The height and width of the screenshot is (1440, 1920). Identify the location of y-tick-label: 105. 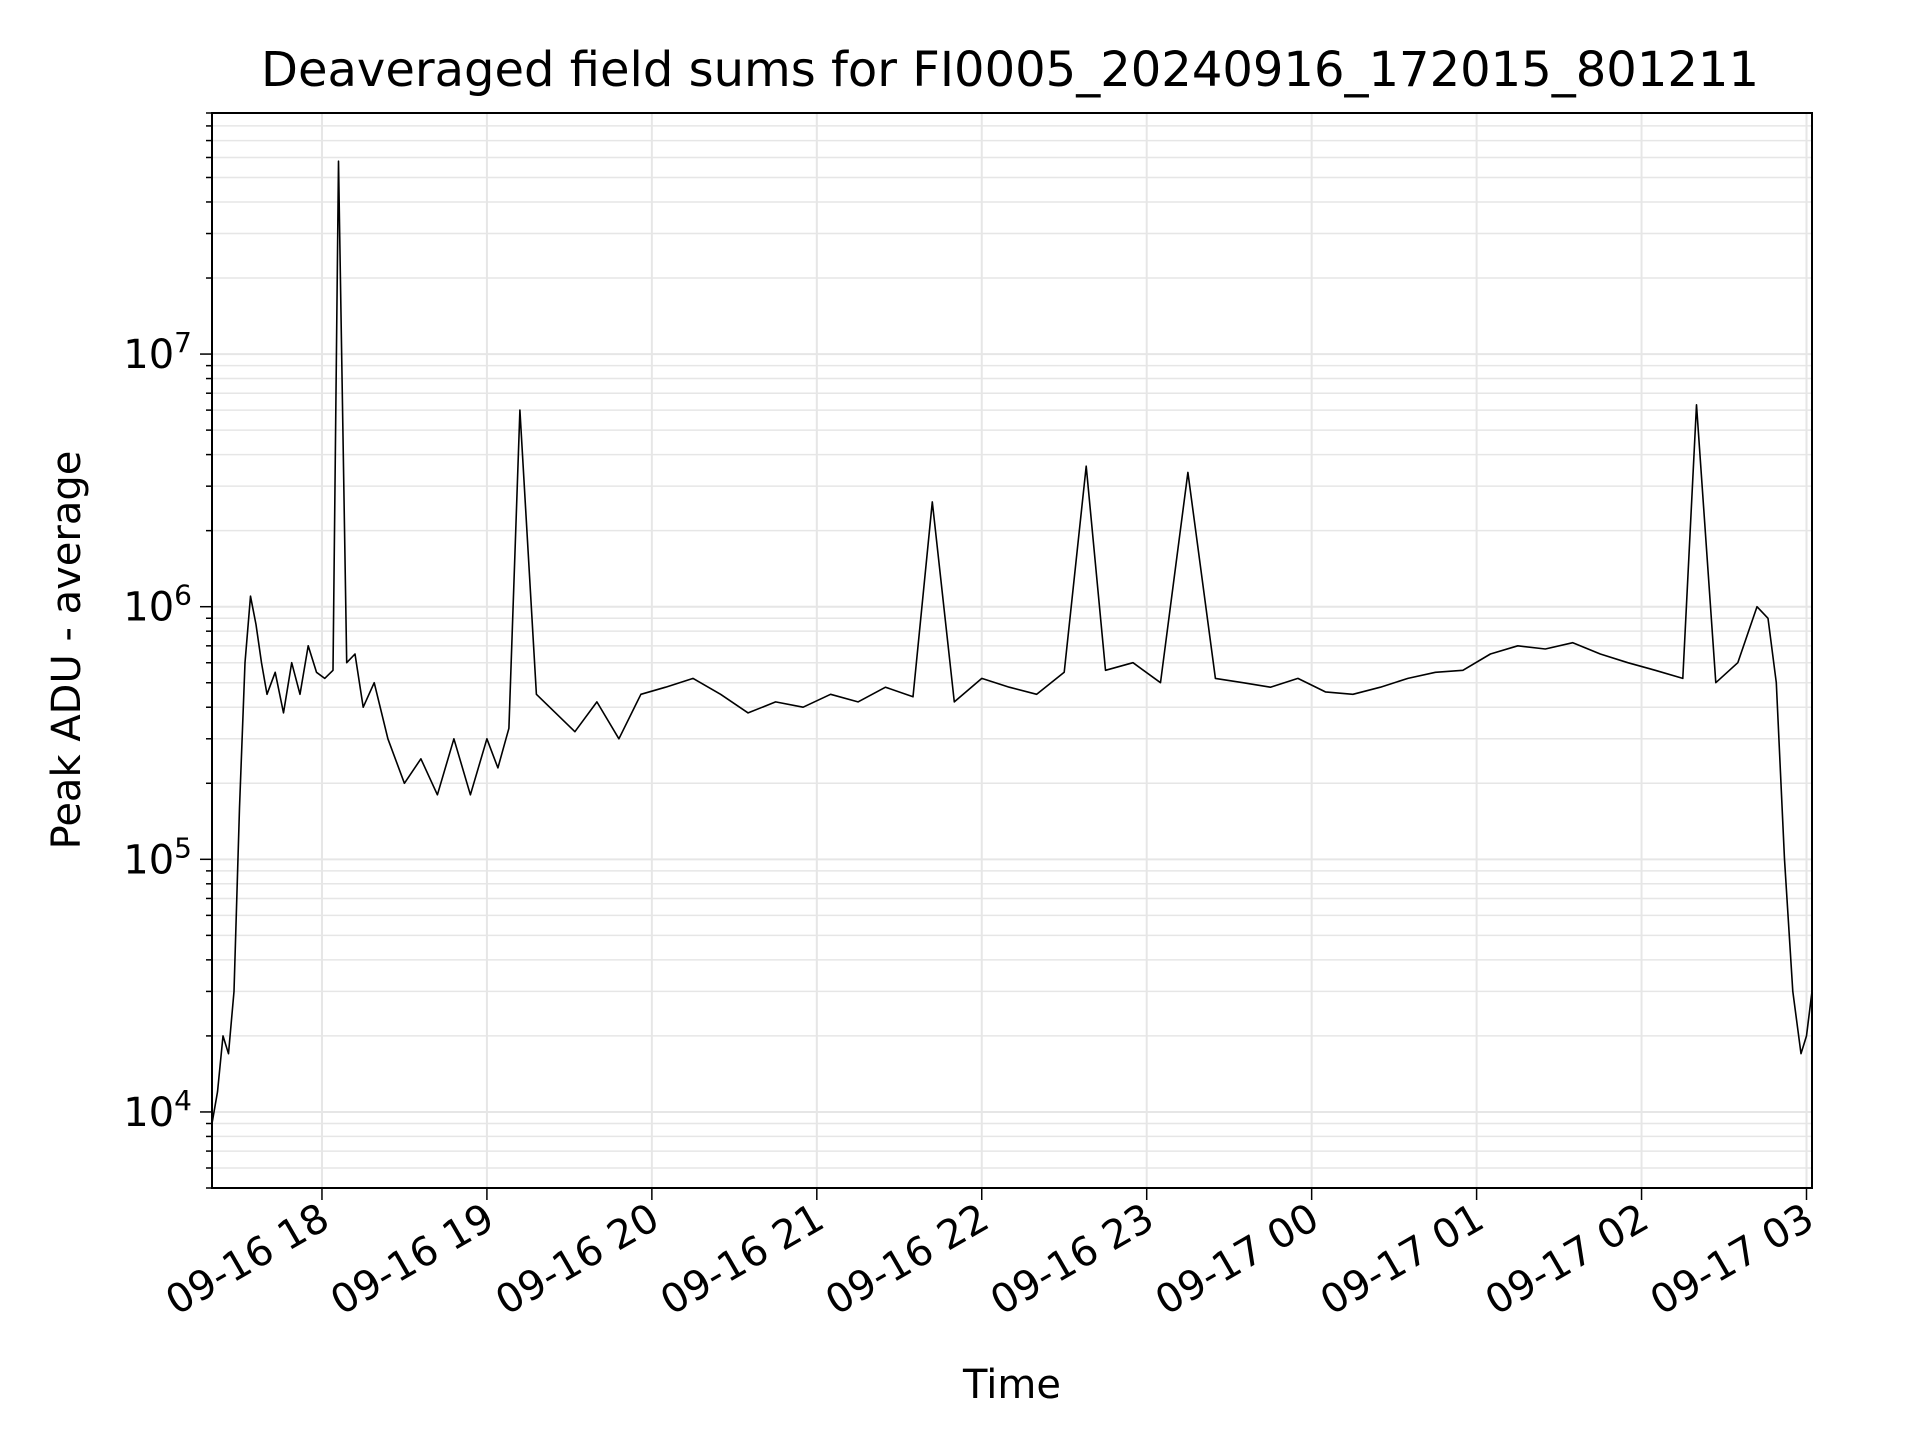
(157, 857).